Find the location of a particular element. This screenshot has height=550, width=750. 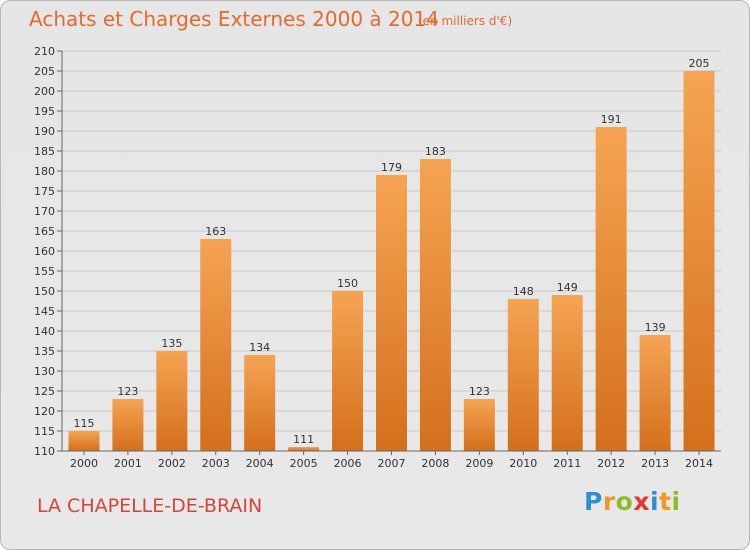

x-tick-label: 2002 is located at coordinates (172, 463).